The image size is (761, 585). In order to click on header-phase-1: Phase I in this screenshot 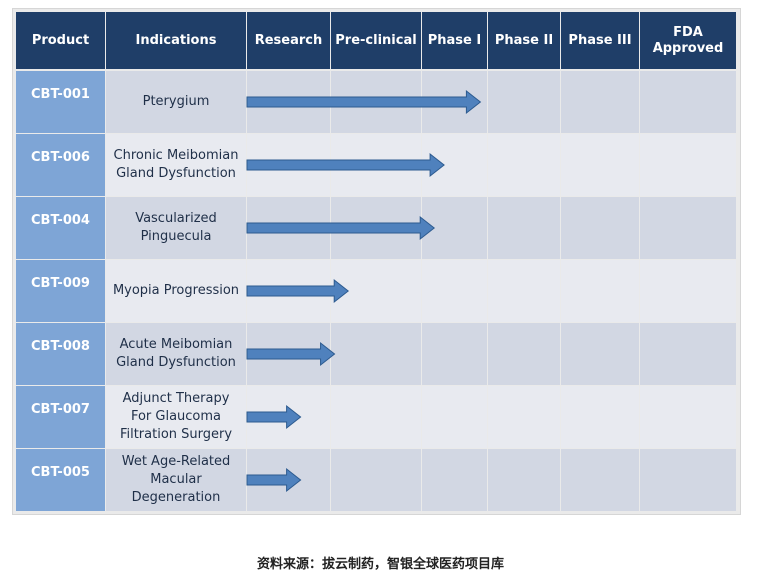, I will do `click(454, 40)`.